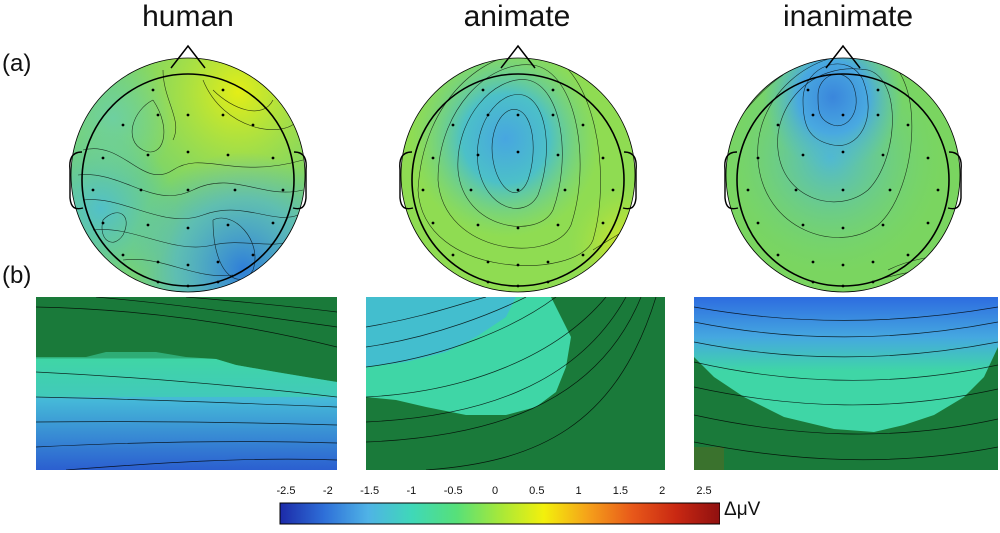 This screenshot has width=1000, height=533. I want to click on colorbar-tick-label: 2, so click(662, 491).